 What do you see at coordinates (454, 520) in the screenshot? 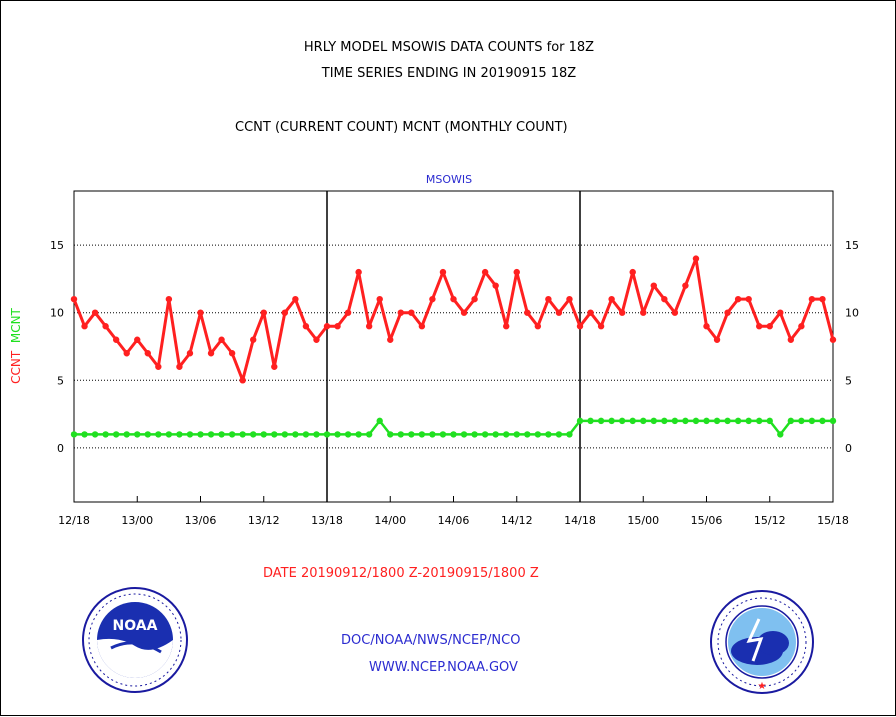
I see `x-tick-label: 14/06` at bounding box center [454, 520].